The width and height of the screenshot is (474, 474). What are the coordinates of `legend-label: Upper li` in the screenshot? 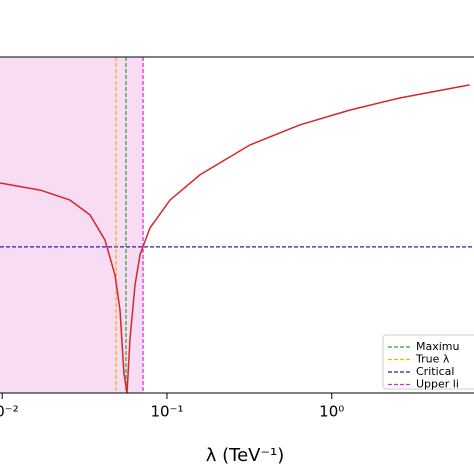 It's located at (437, 384).